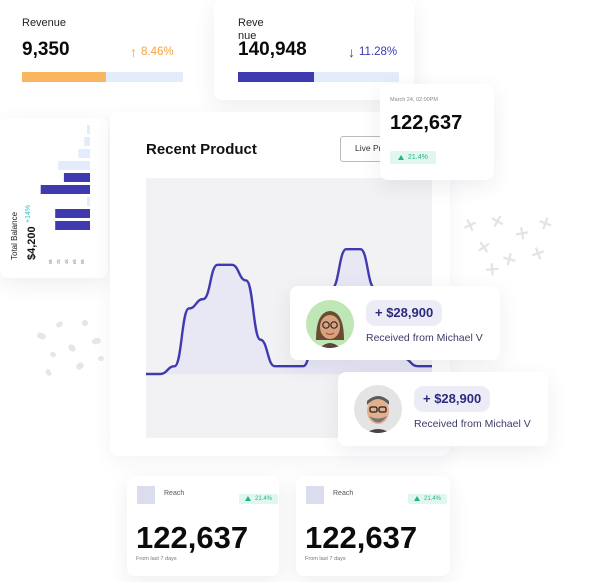 Image resolution: width=591 pixels, height=582 pixels. What do you see at coordinates (192, 537) in the screenshot?
I see `reach-value: 122,637` at bounding box center [192, 537].